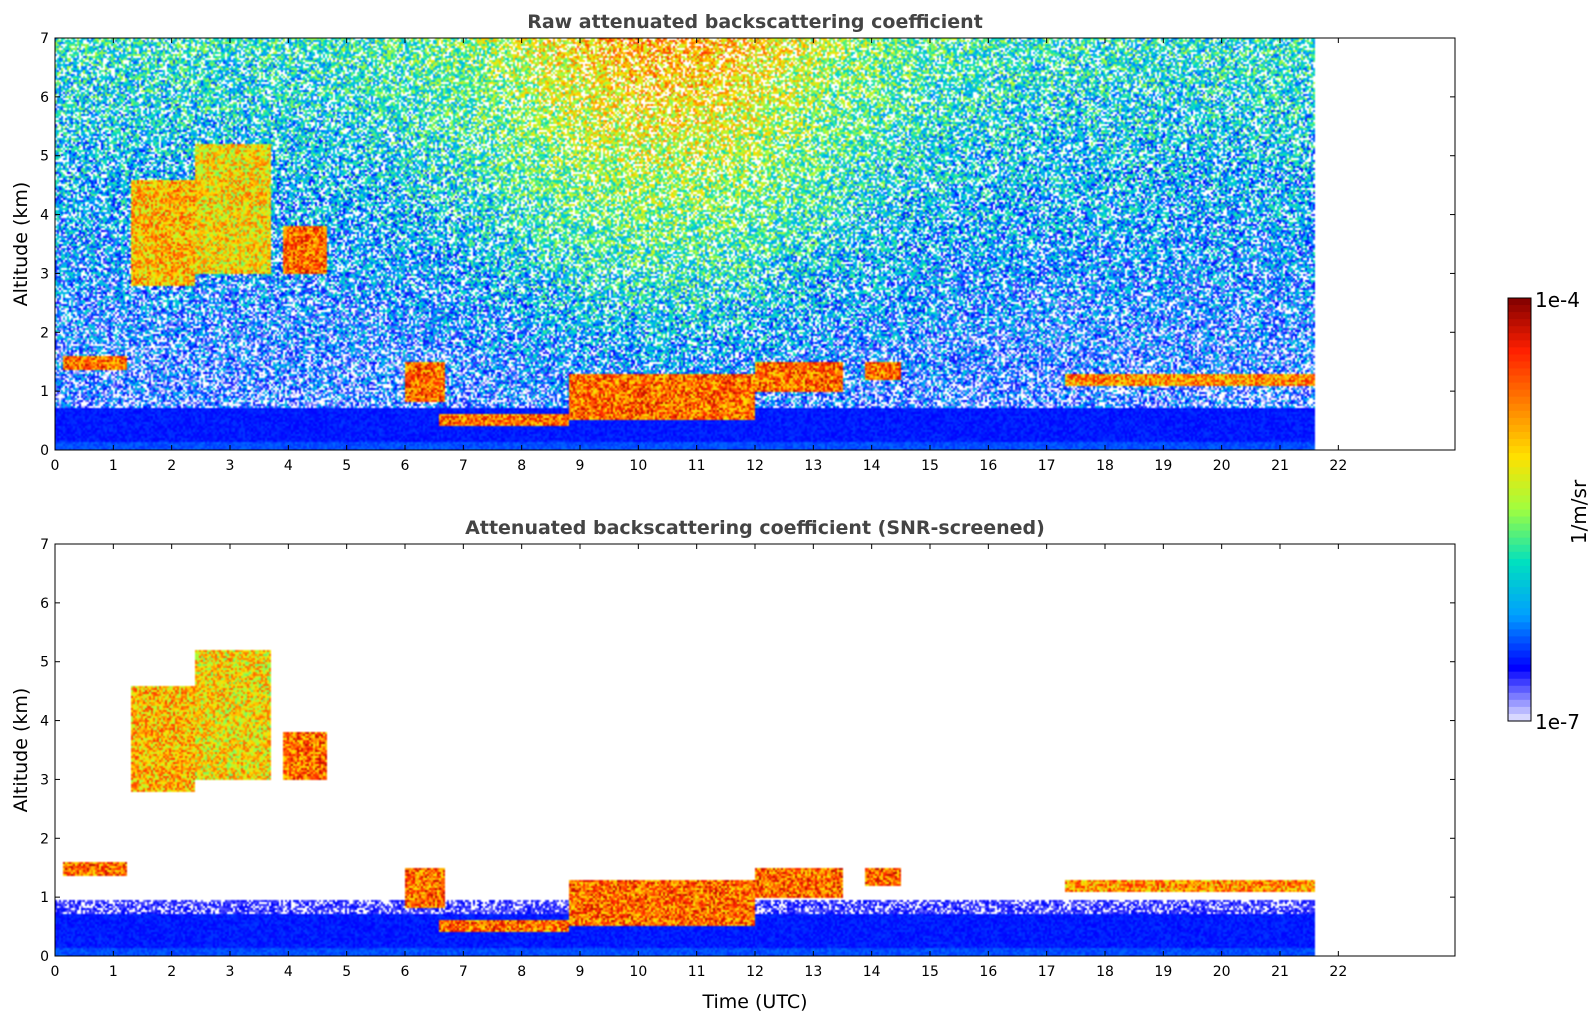 The width and height of the screenshot is (1595, 1020). I want to click on colorbar-min-label: 1e-7, so click(1557, 722).